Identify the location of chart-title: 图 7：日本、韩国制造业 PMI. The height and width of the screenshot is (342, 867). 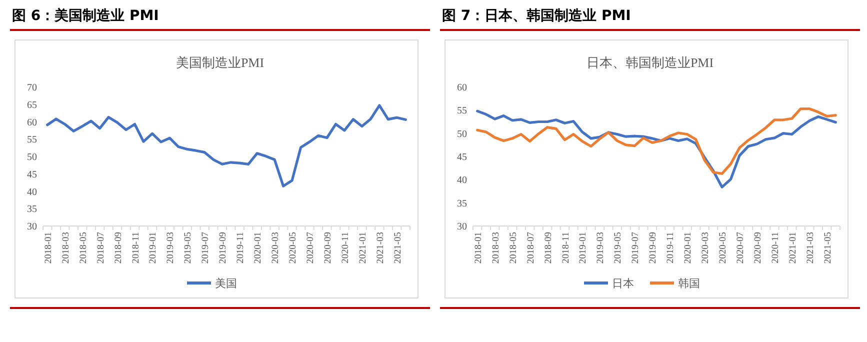
(536, 16).